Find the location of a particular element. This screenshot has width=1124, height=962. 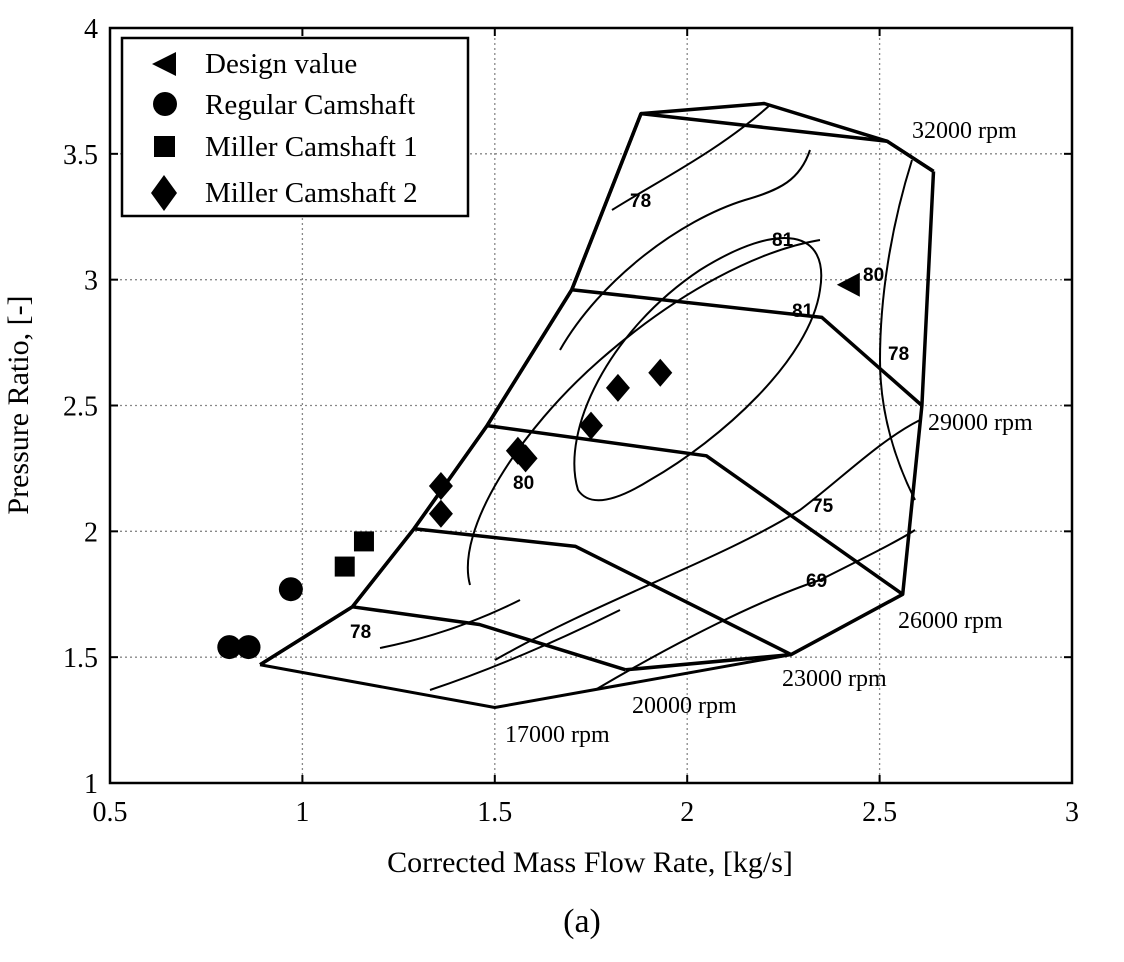

rpm-label-23000: 23000 rpm is located at coordinates (834, 679).